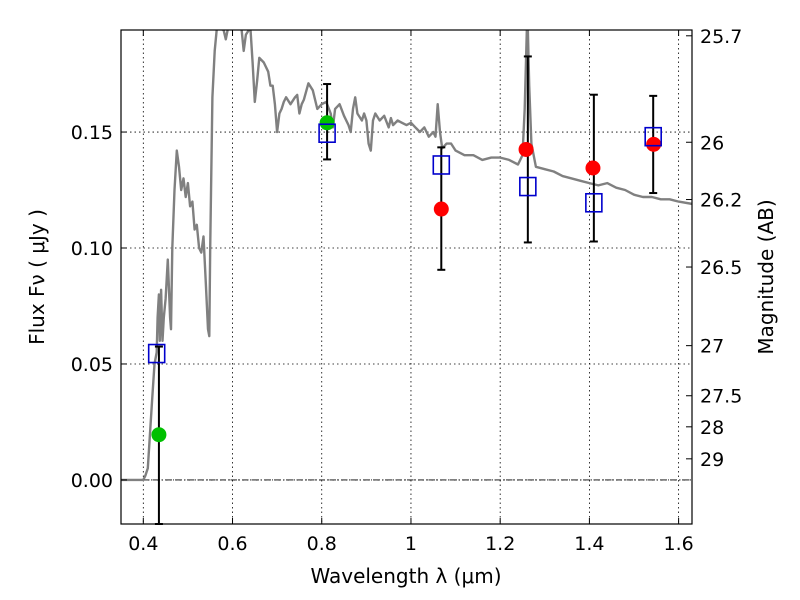 The image size is (800, 600). What do you see at coordinates (143, 544) in the screenshot?
I see `x-tick-label: 0.4` at bounding box center [143, 544].